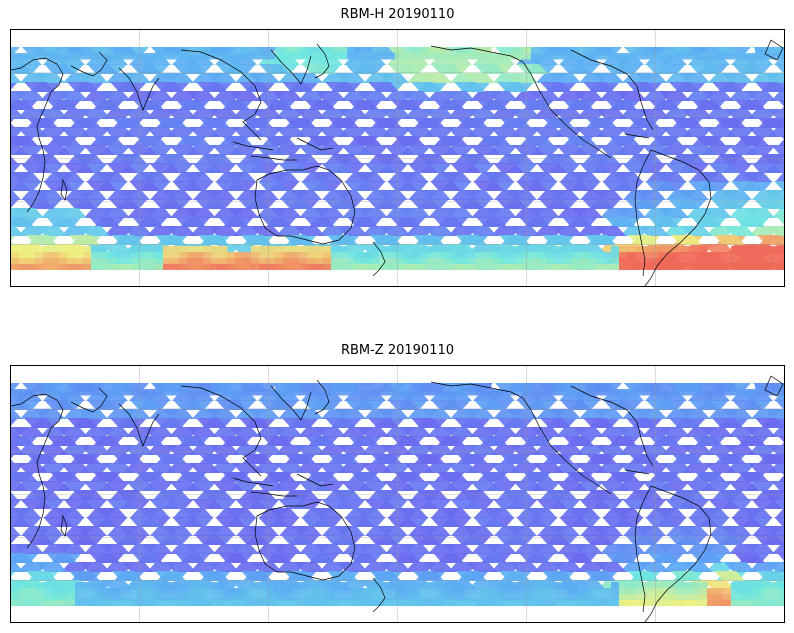 The image size is (794, 633). I want to click on panel-title-rbm-h: RBM-H 20190110, so click(397, 14).